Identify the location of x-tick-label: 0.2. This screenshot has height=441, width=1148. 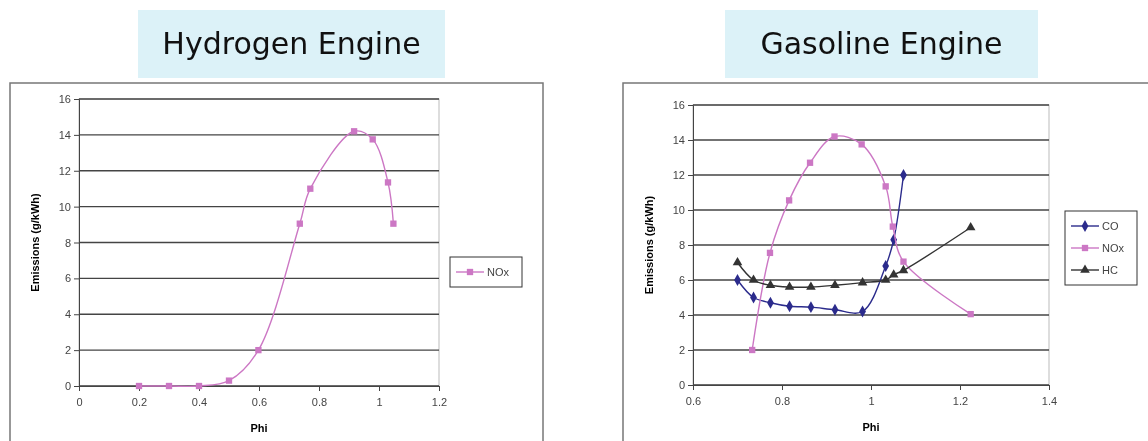
(139, 402).